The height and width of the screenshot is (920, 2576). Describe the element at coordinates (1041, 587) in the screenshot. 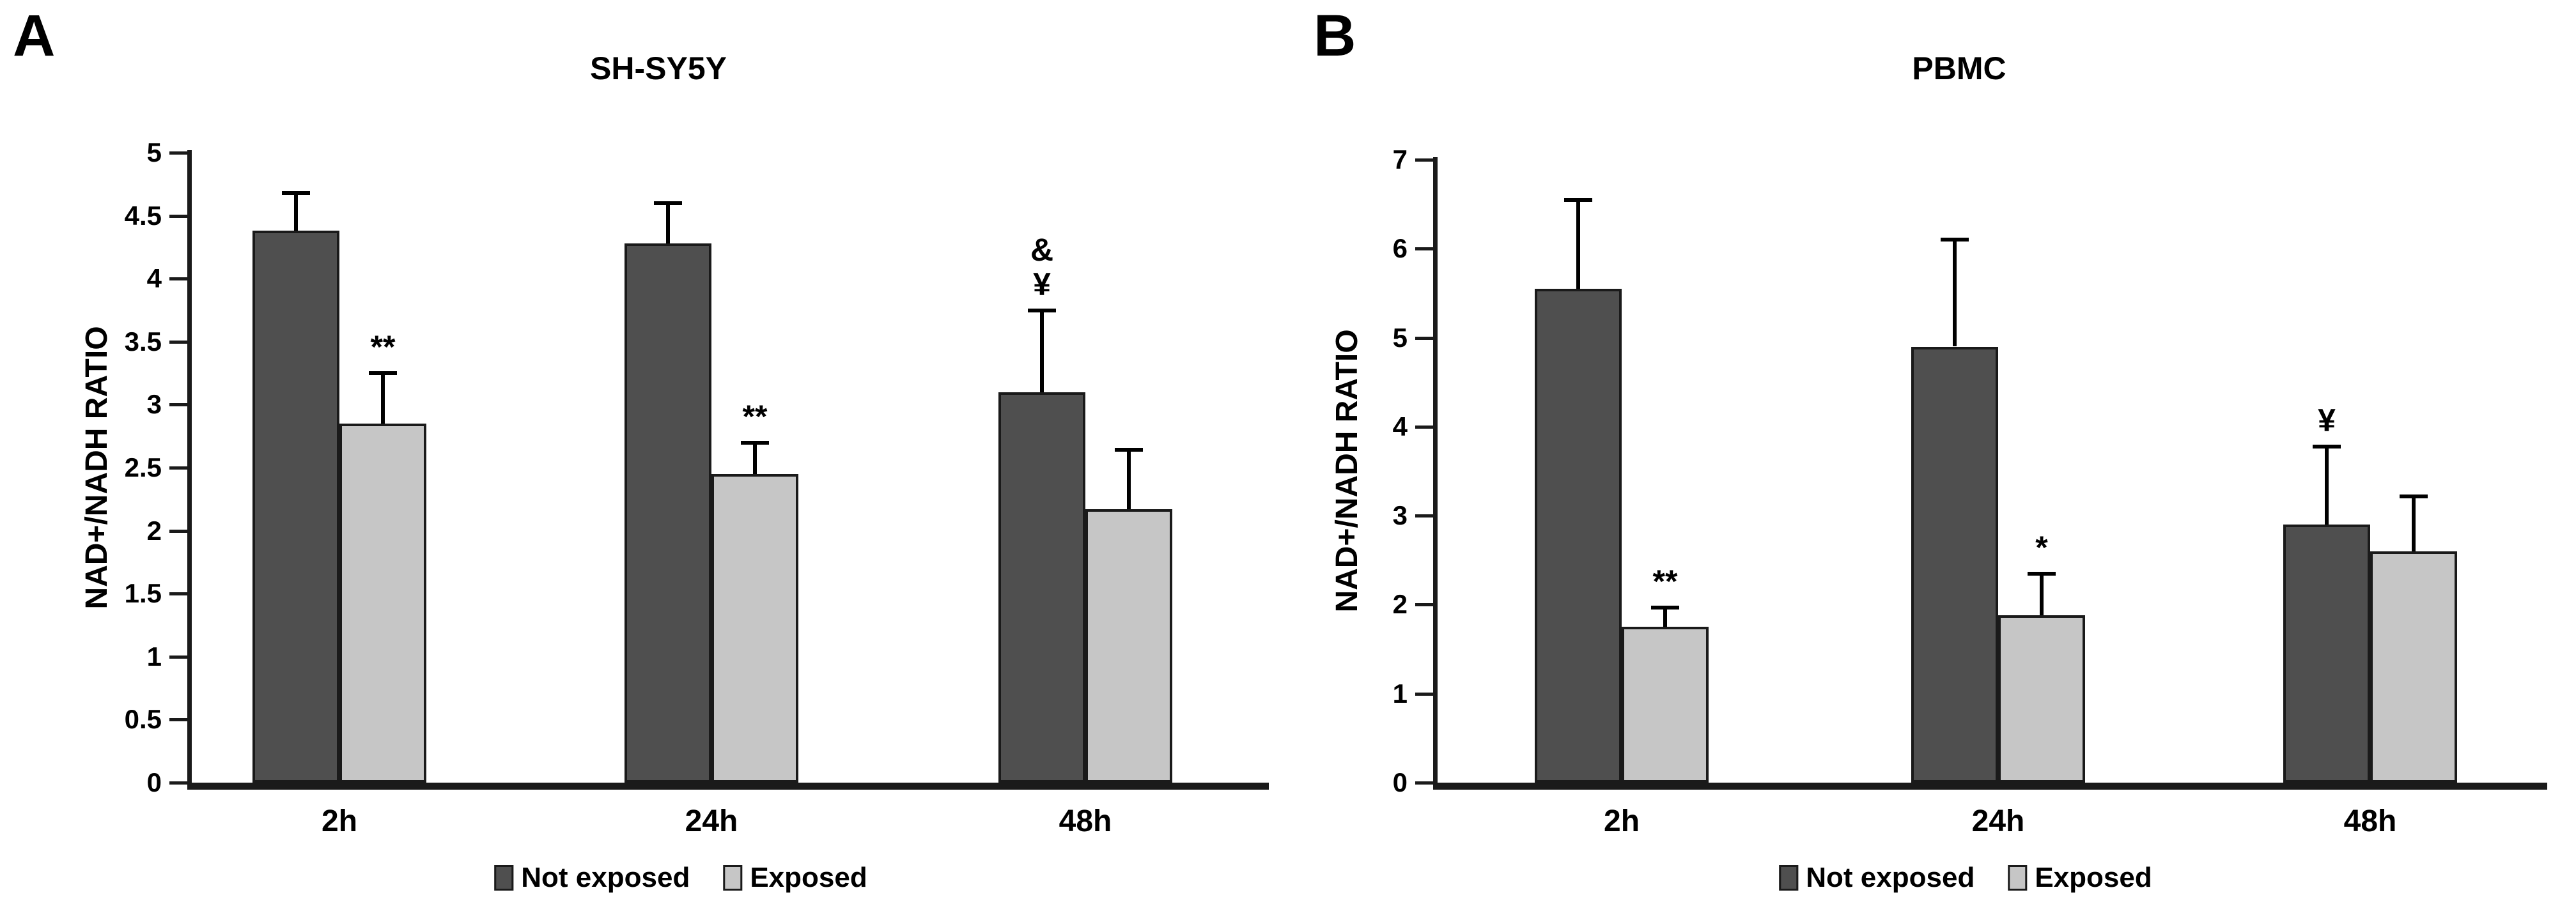

I see `panel-a-bar-not-exposed-48h` at that location.